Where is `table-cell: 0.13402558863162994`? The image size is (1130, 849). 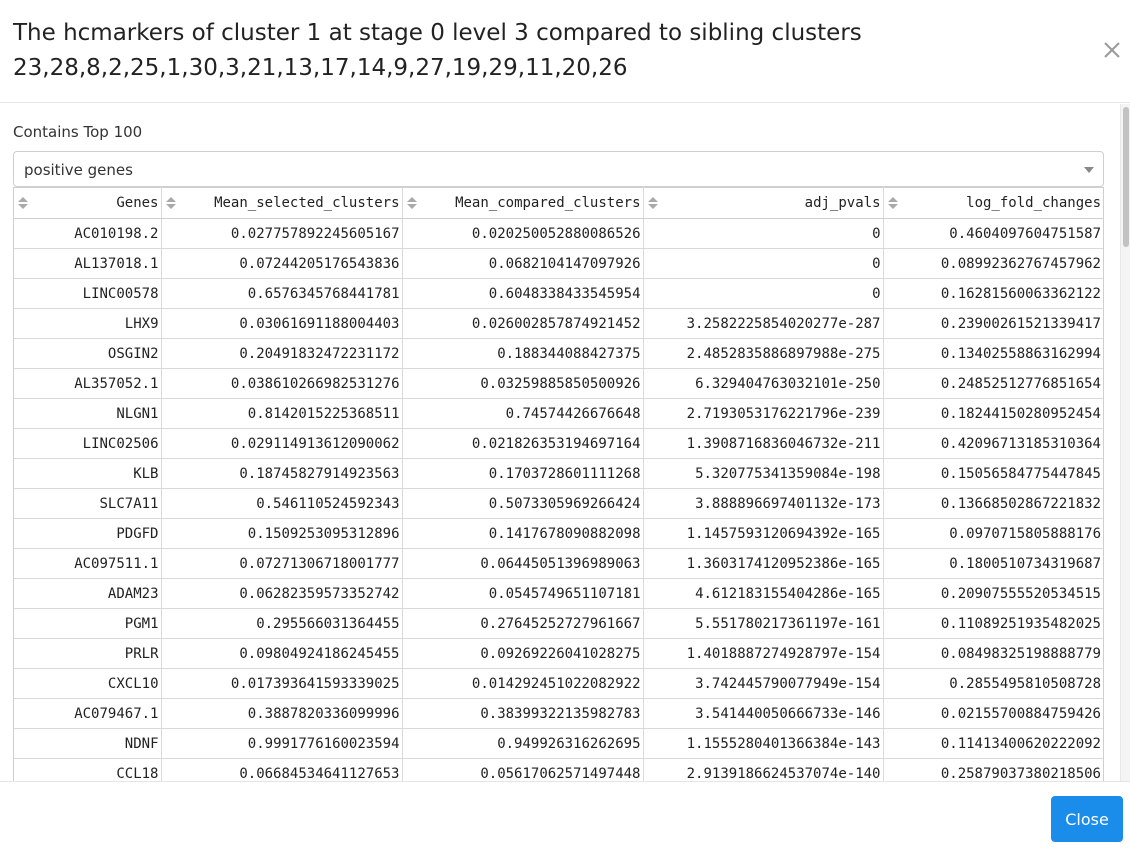
table-cell: 0.13402558863162994 is located at coordinates (992, 353).